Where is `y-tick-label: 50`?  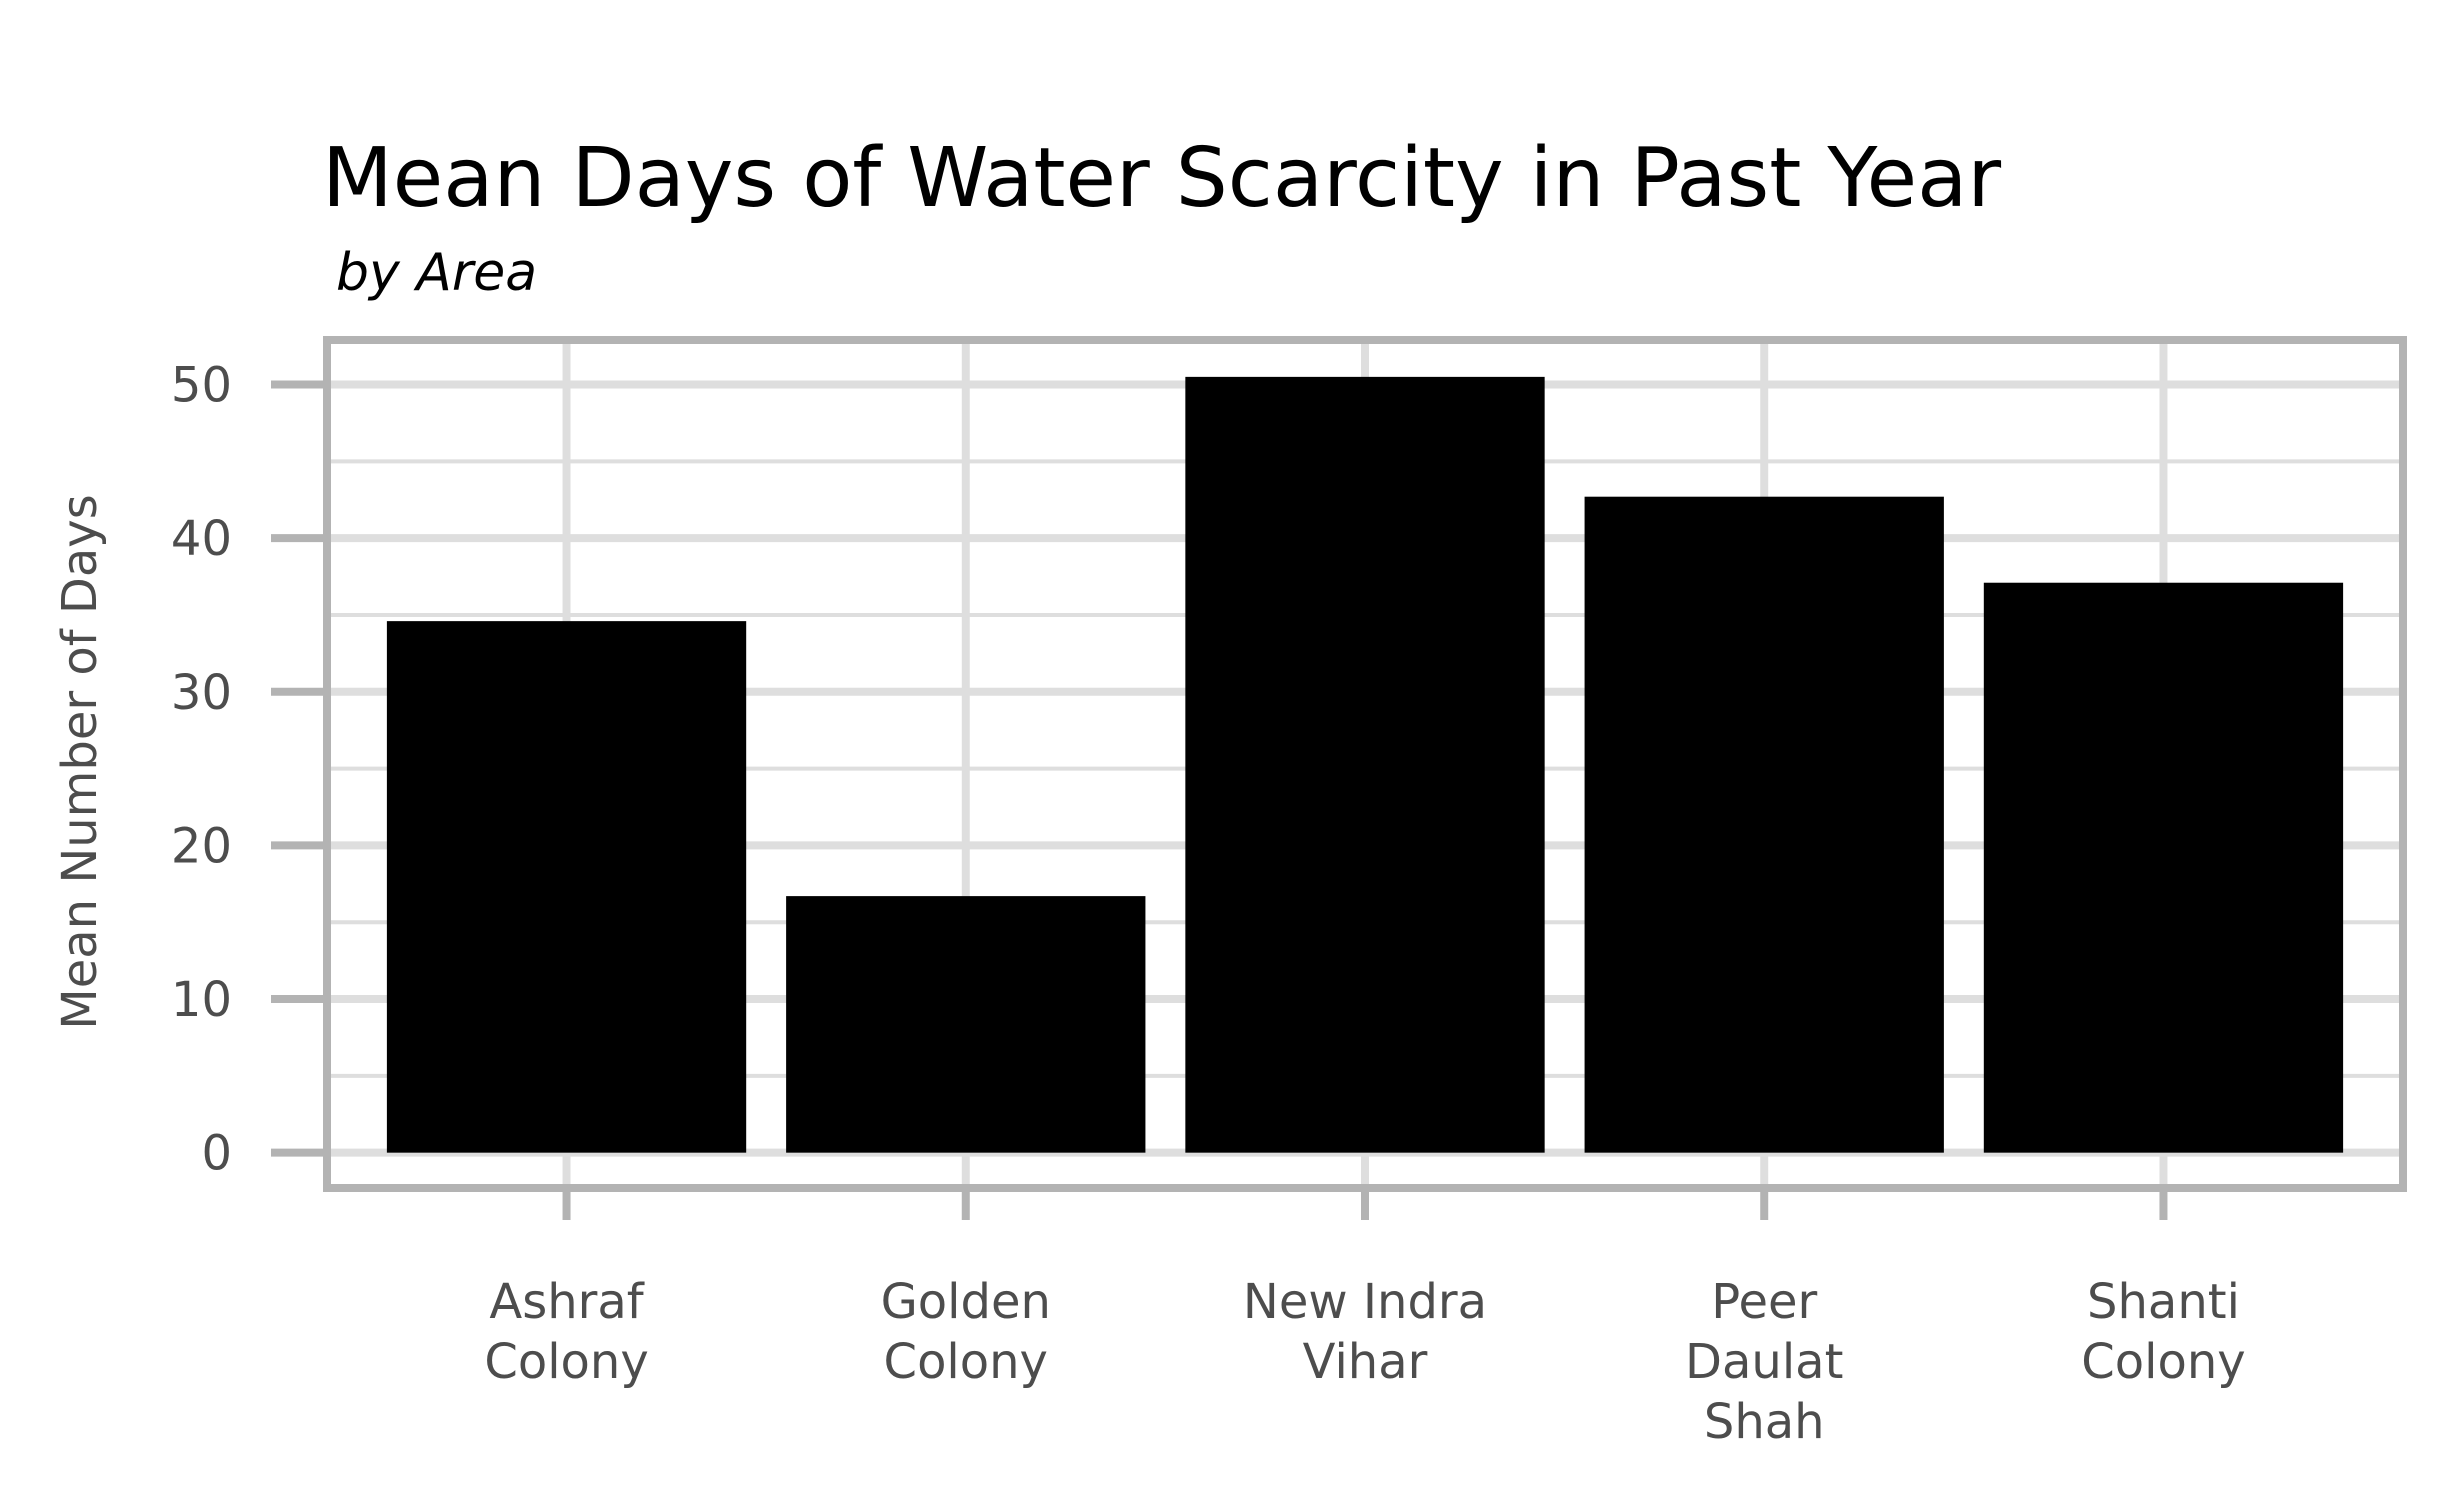
y-tick-label: 50 is located at coordinates (201, 386).